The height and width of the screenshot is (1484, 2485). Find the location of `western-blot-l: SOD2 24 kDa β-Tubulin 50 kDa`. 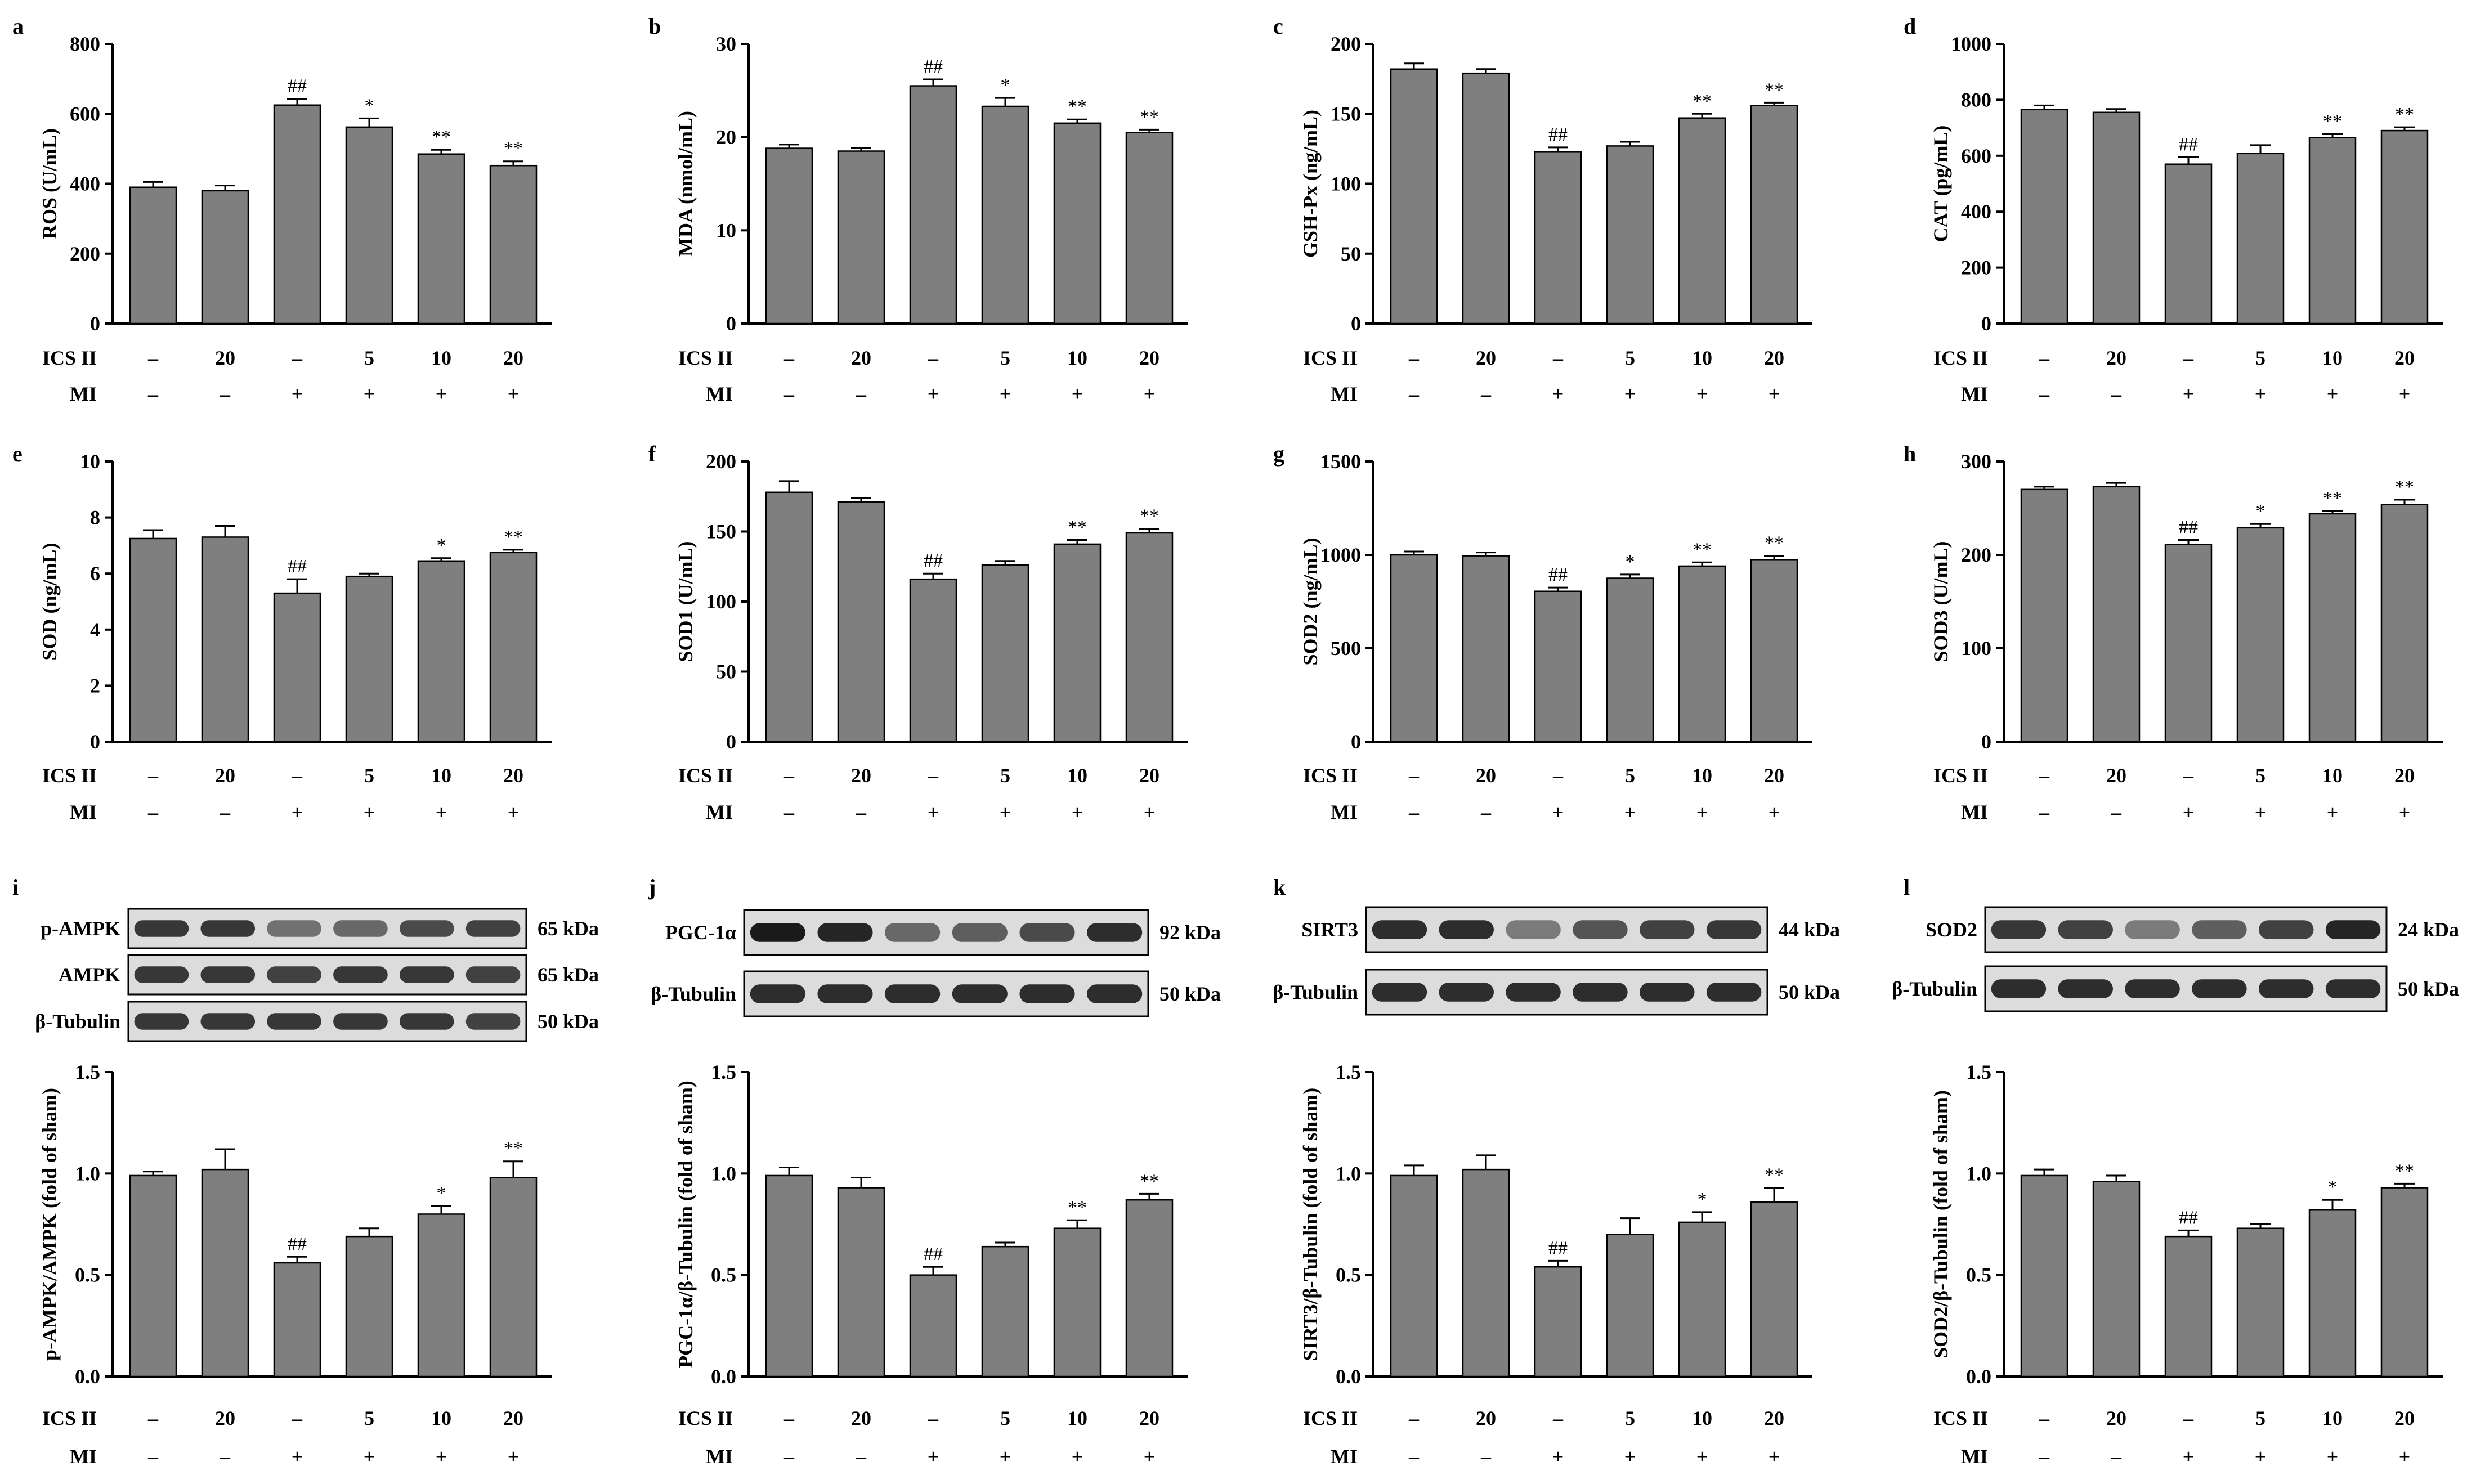

western-blot-l: SOD2 24 kDa β-Tubulin 50 kDa is located at coordinates (2175, 959).